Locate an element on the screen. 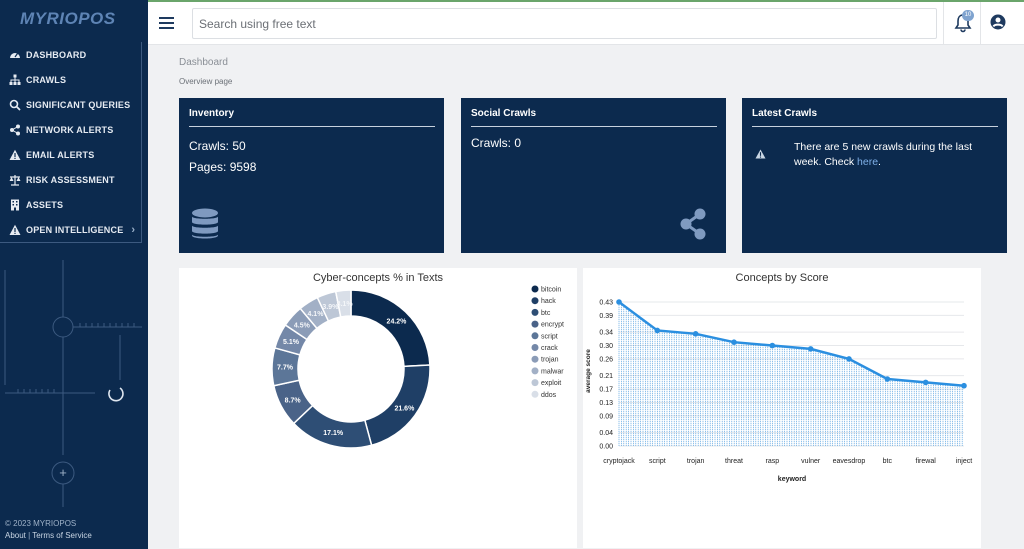  database-icon is located at coordinates (205, 223).